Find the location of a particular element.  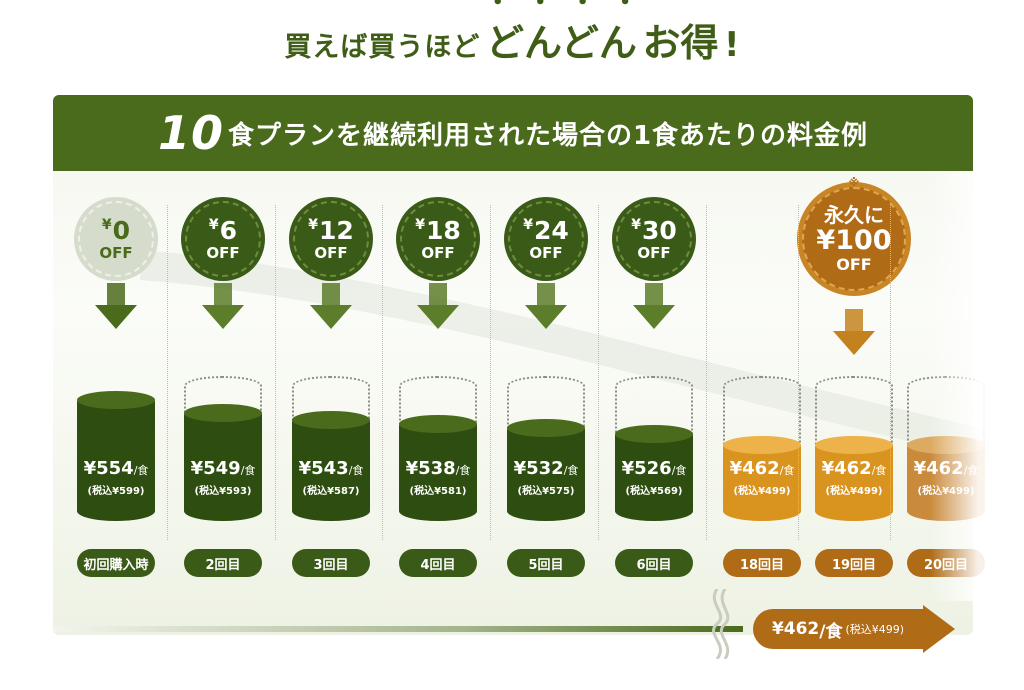

price-cup: ¥549/食 (税込¥593) is located at coordinates (223, 448).